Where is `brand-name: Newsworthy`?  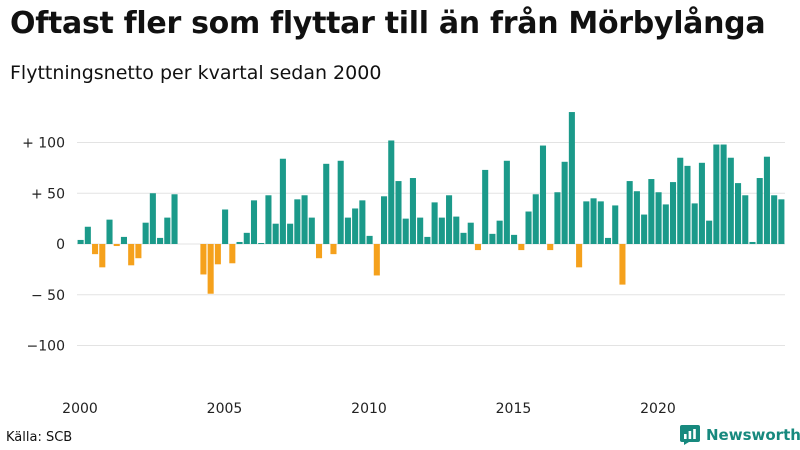 brand-name: Newsworthy is located at coordinates (753, 435).